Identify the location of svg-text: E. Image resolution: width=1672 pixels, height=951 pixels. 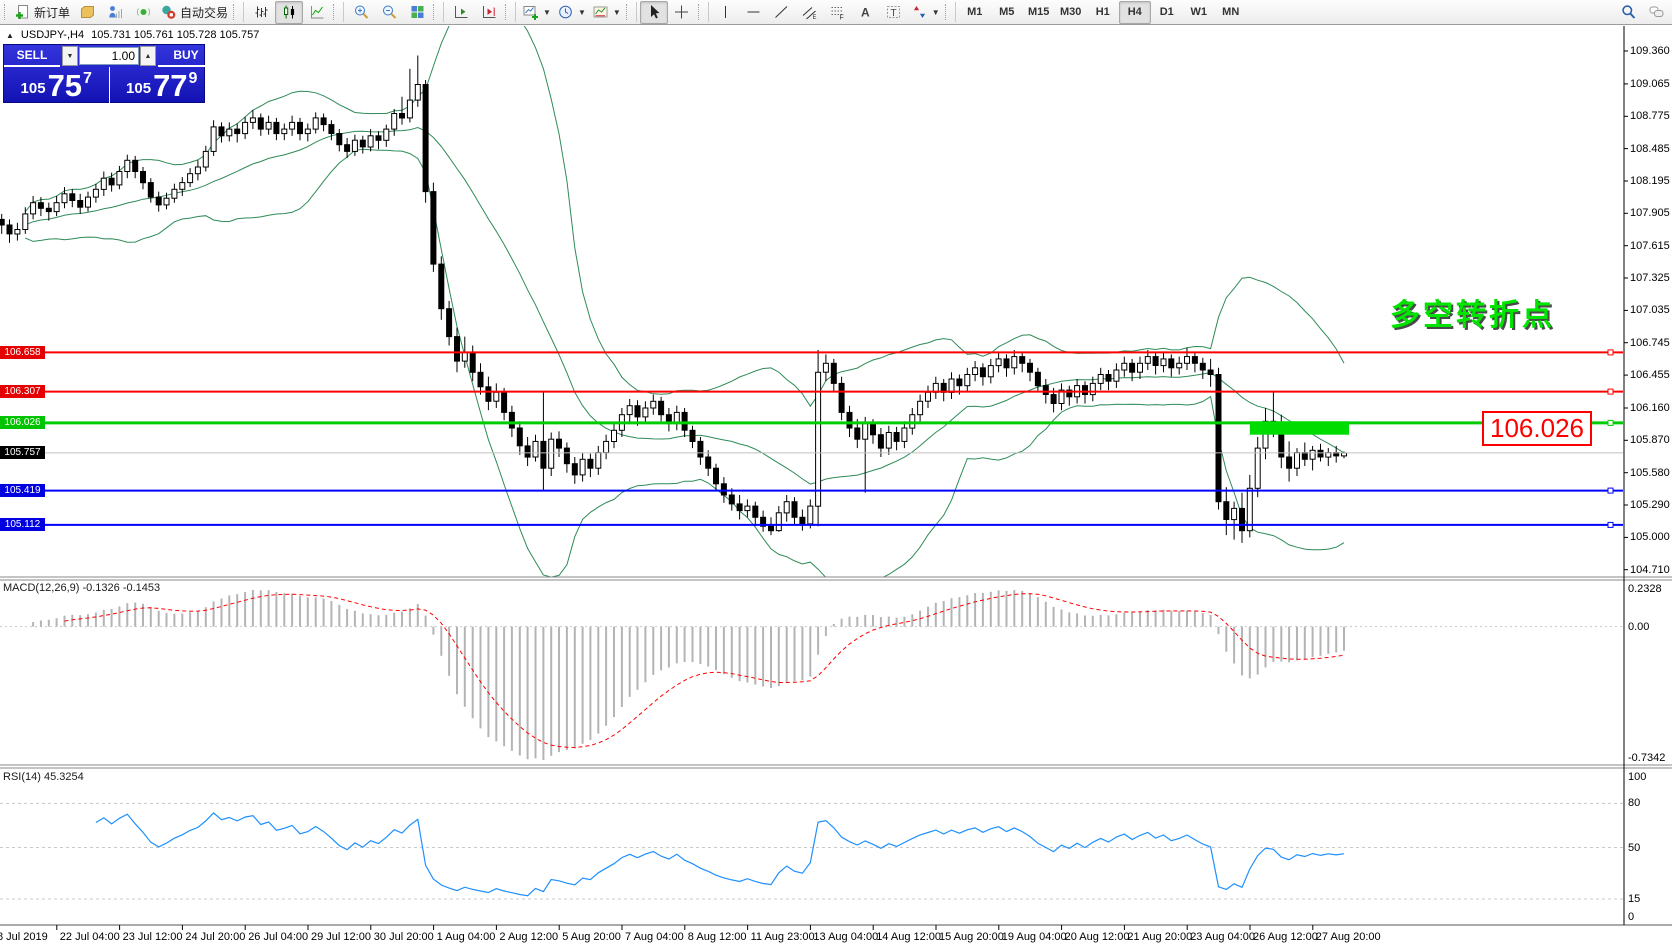
(815, 17).